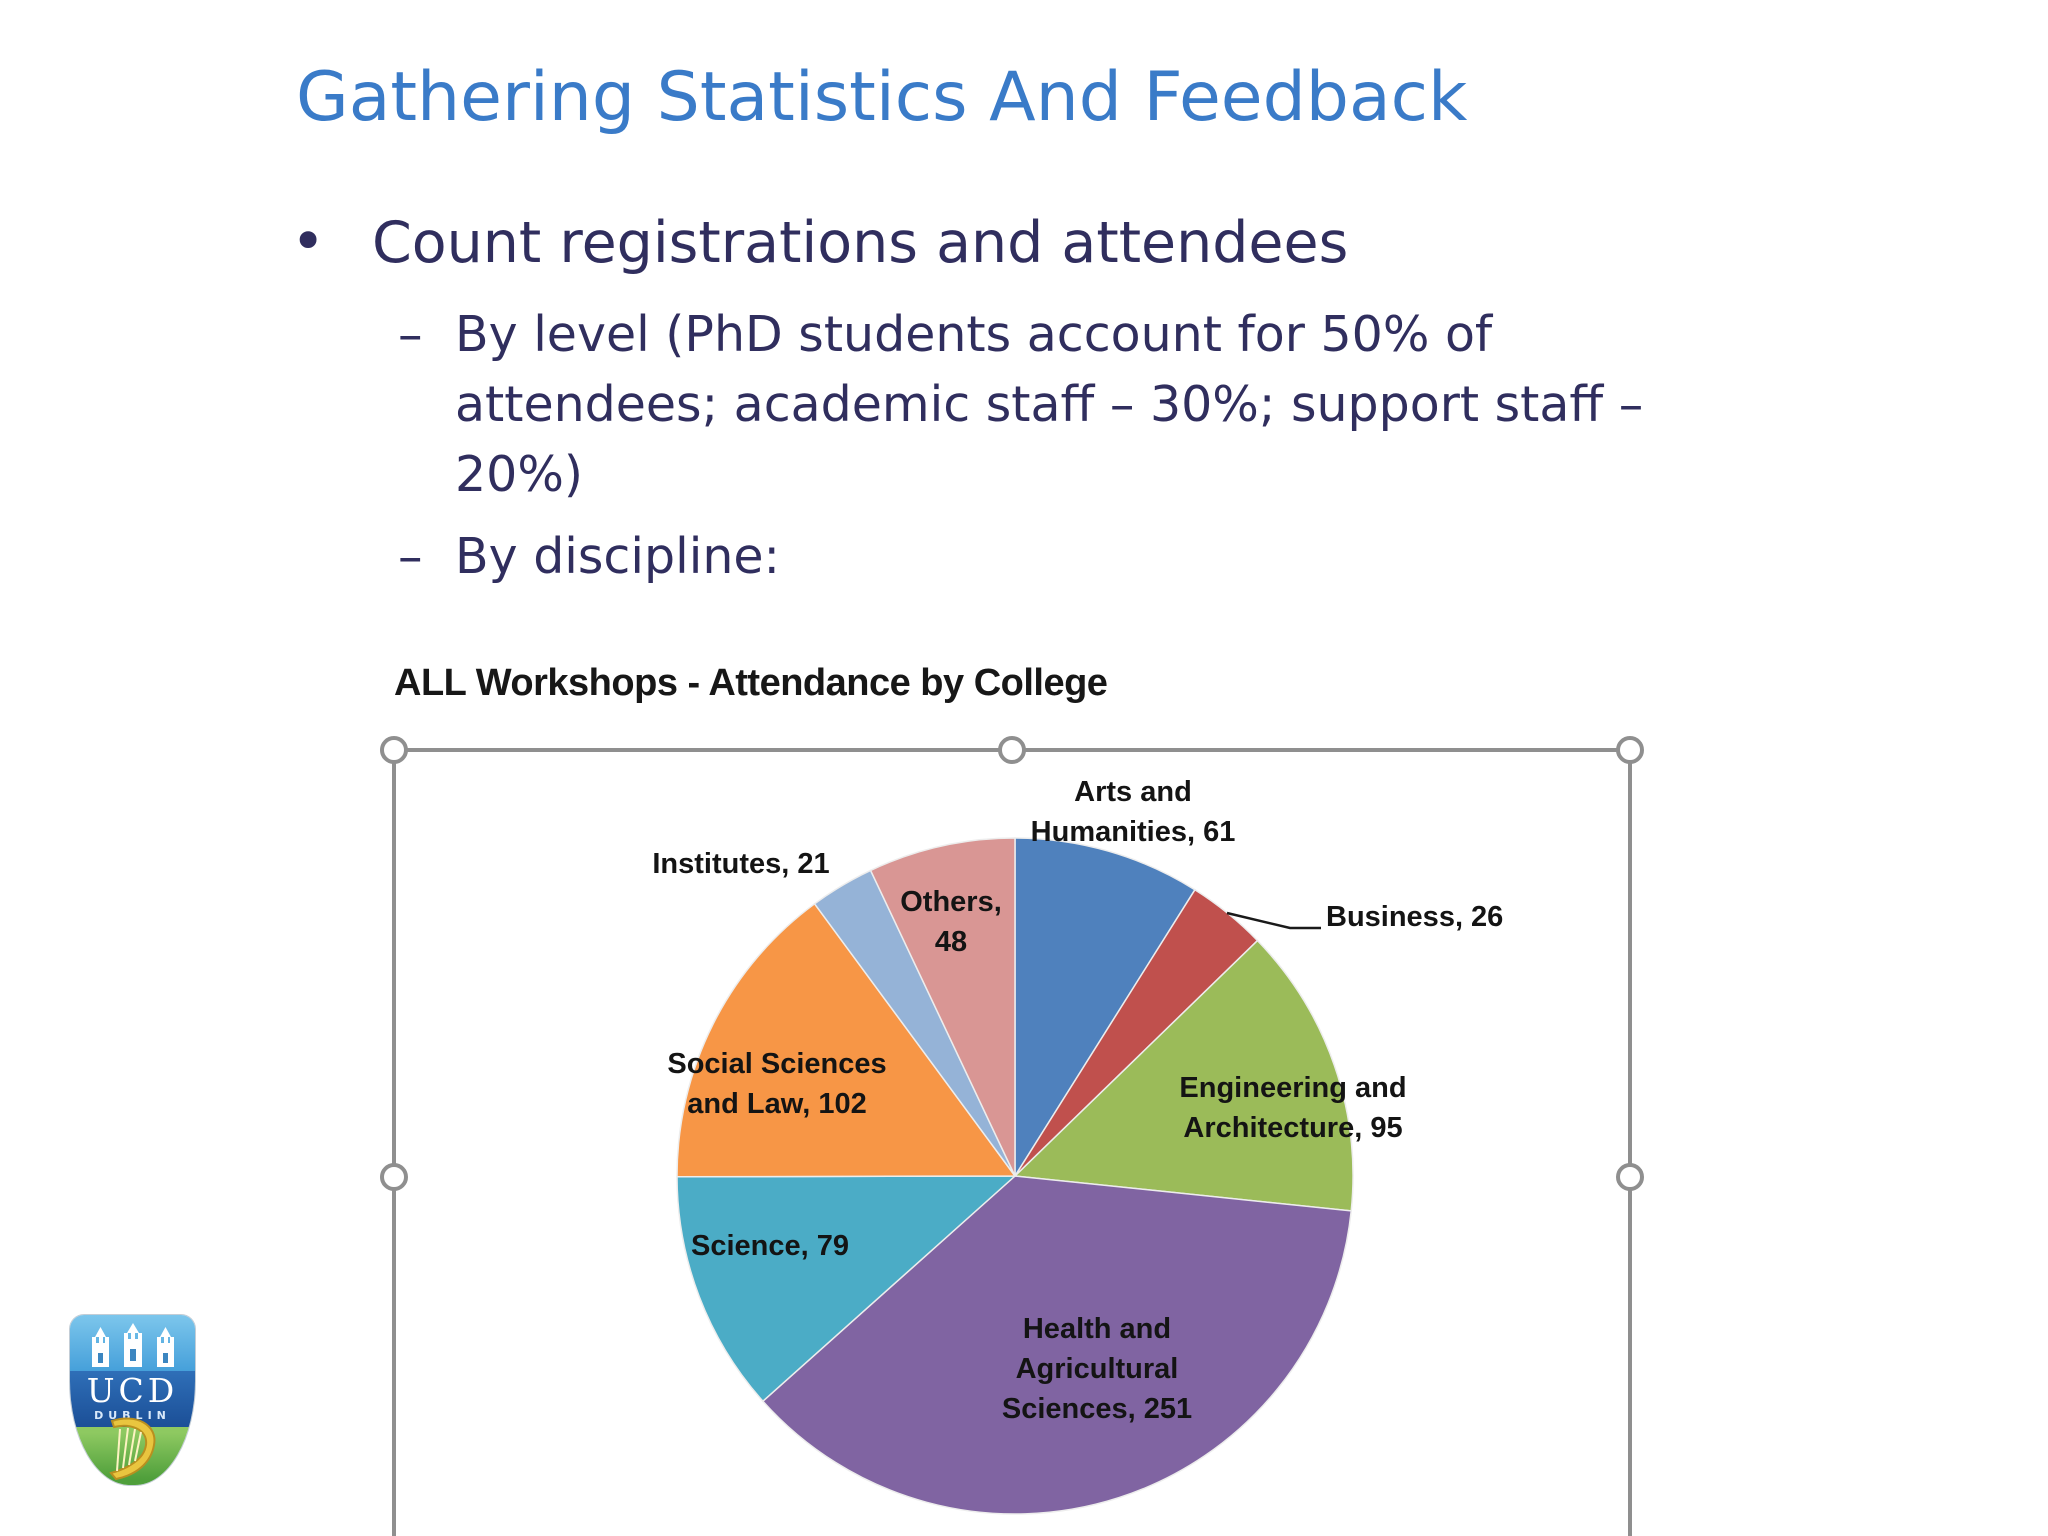 This screenshot has height=1536, width=2048. What do you see at coordinates (942, 1007) in the screenshot?
I see `pie-slice-others` at bounding box center [942, 1007].